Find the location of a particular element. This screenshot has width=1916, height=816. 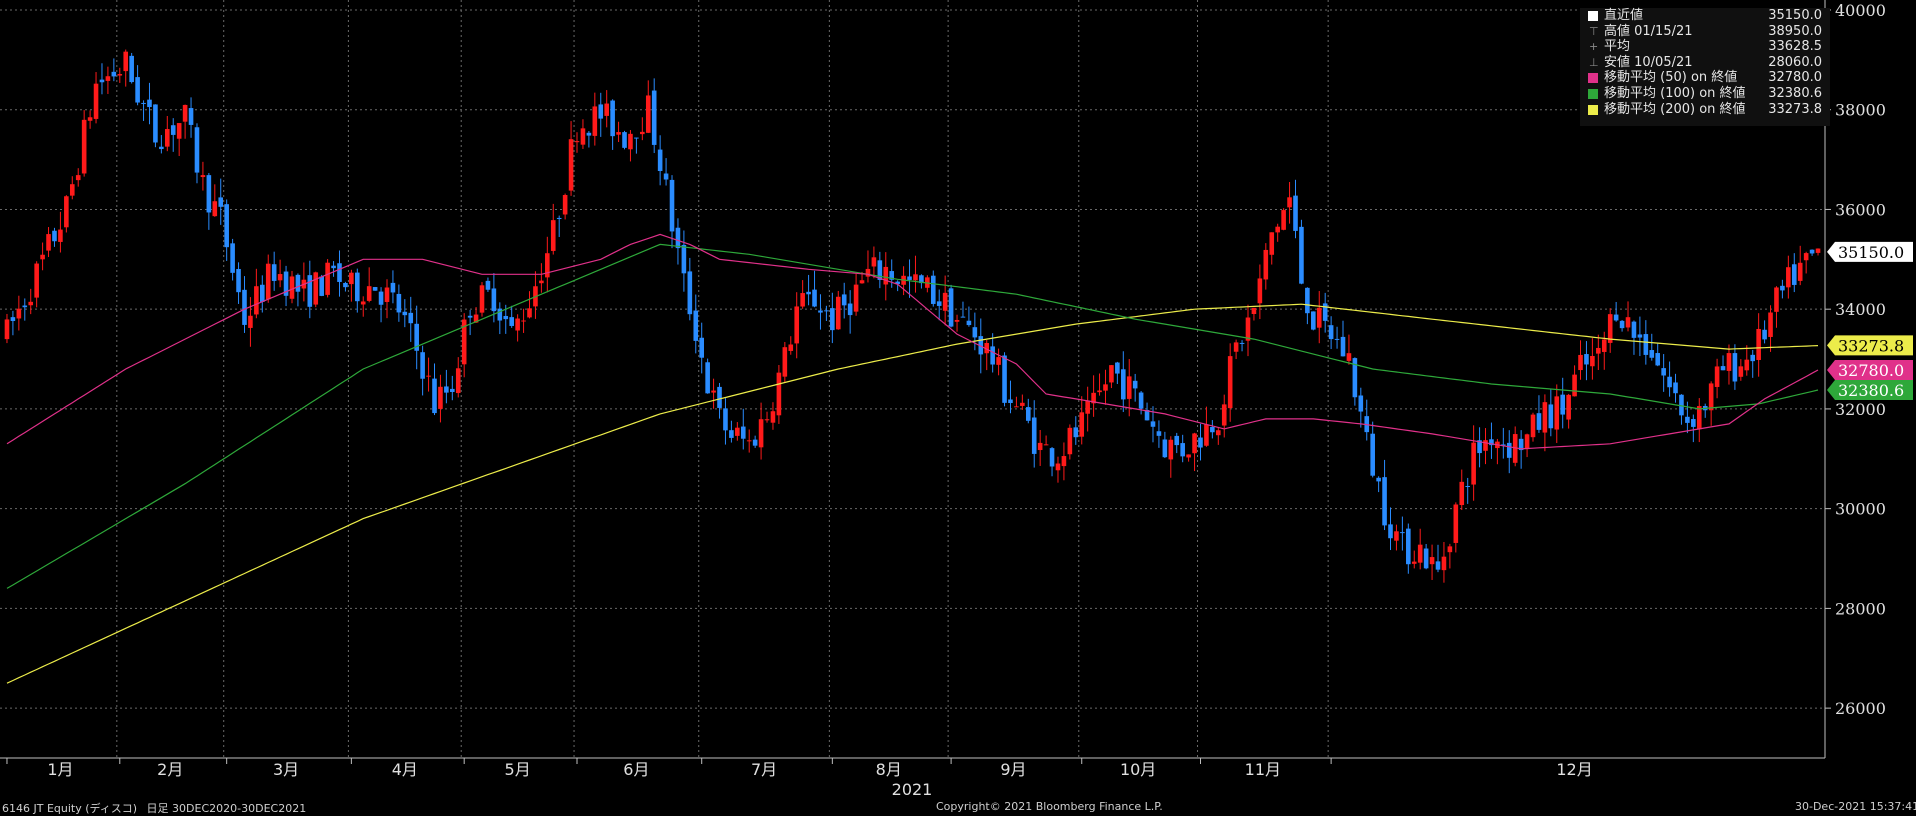

x-tick-label: 1月 is located at coordinates (60, 769).